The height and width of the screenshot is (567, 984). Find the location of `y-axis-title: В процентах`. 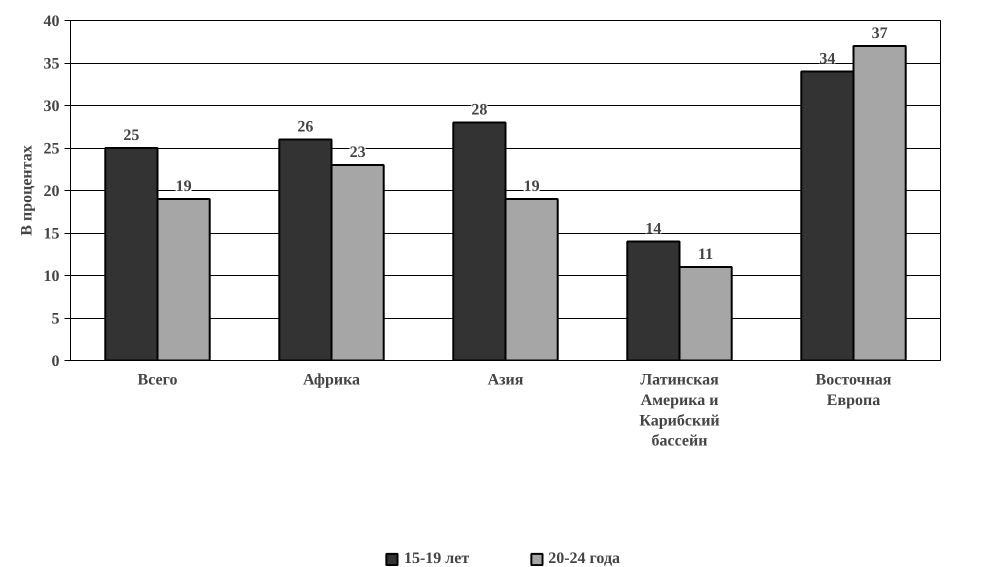

y-axis-title: В процентах is located at coordinates (27, 190).